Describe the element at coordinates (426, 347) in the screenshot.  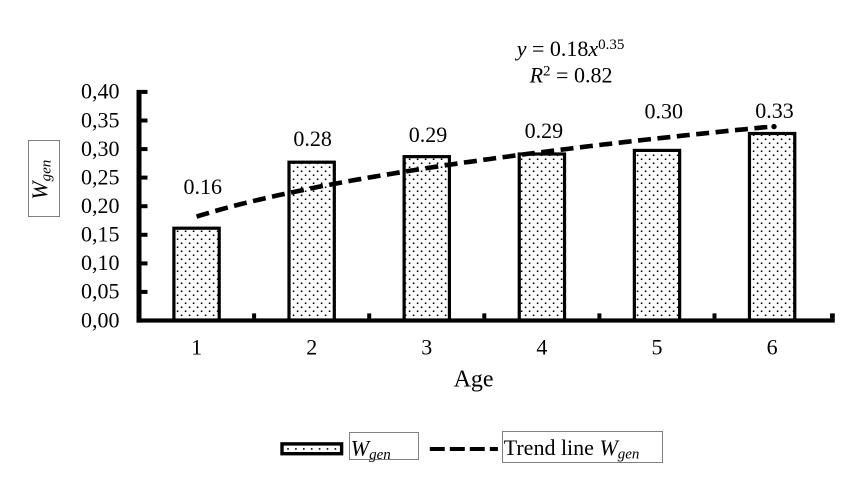
I see `svg-text: 3` at that location.